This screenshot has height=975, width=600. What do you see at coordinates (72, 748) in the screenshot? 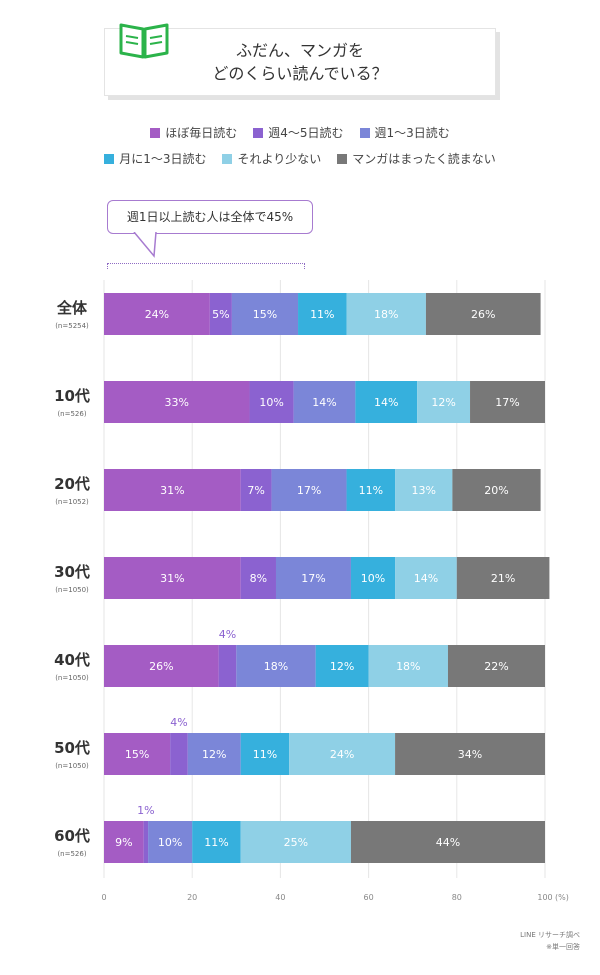
I see `category-label: 50代` at bounding box center [72, 748].